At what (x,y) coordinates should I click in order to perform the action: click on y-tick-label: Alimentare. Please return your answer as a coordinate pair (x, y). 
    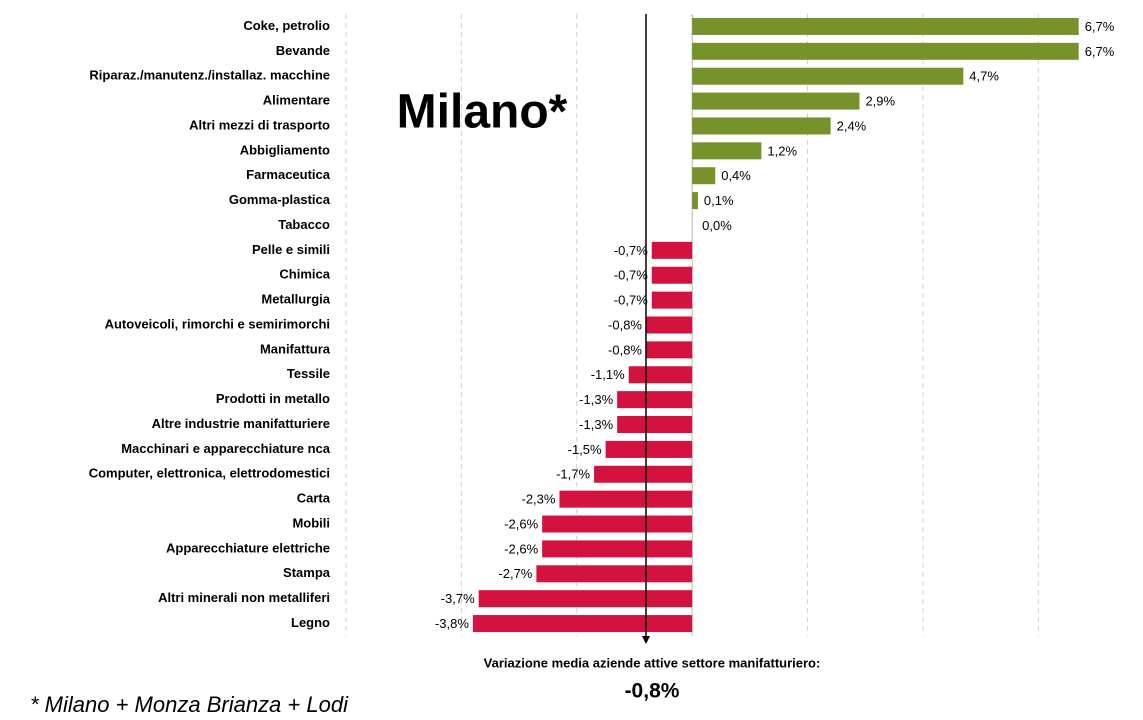
    Looking at the image, I should click on (296, 100).